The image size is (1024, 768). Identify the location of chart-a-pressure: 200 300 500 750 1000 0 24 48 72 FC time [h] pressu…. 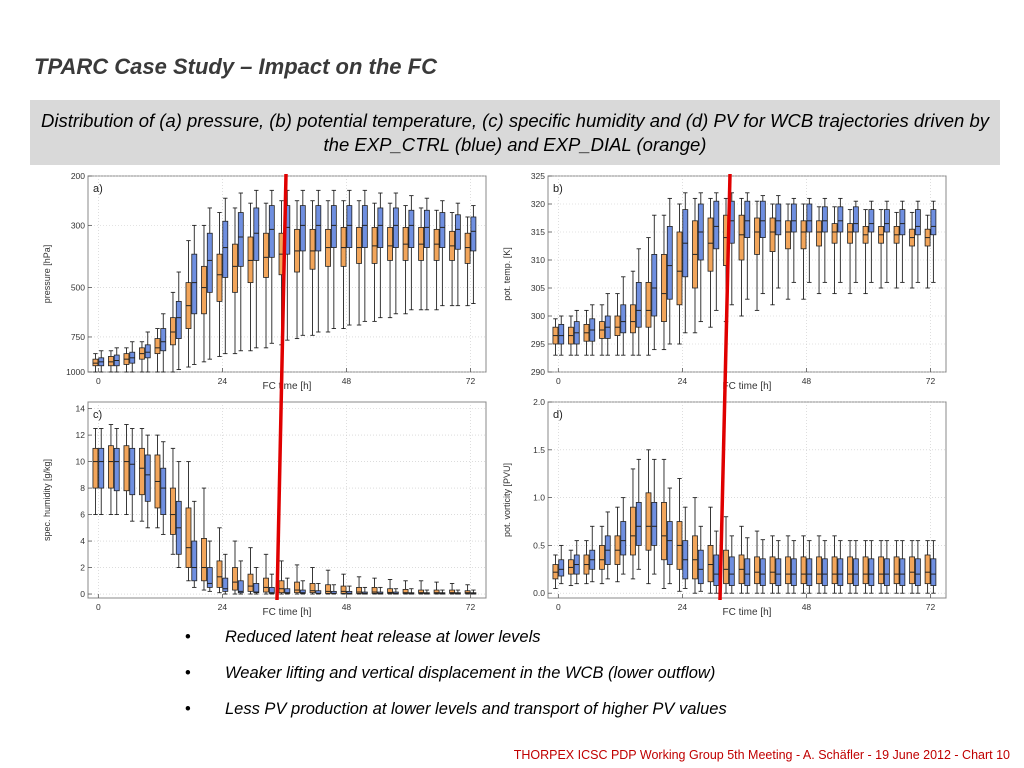
(264, 281).